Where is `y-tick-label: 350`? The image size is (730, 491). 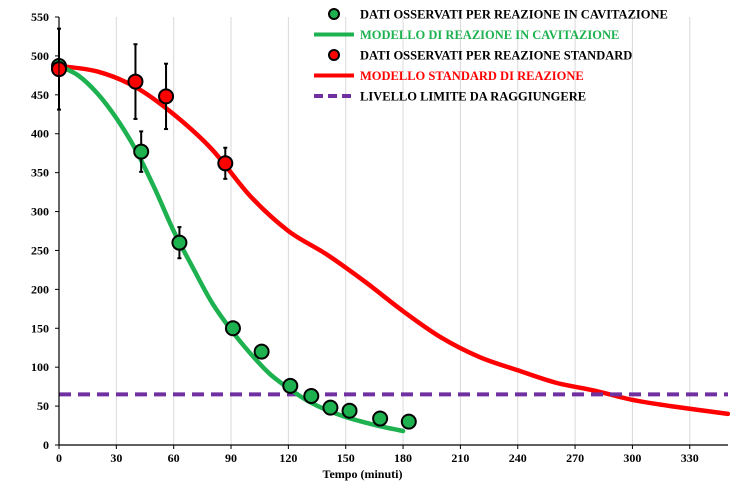
y-tick-label: 350 is located at coordinates (40, 173).